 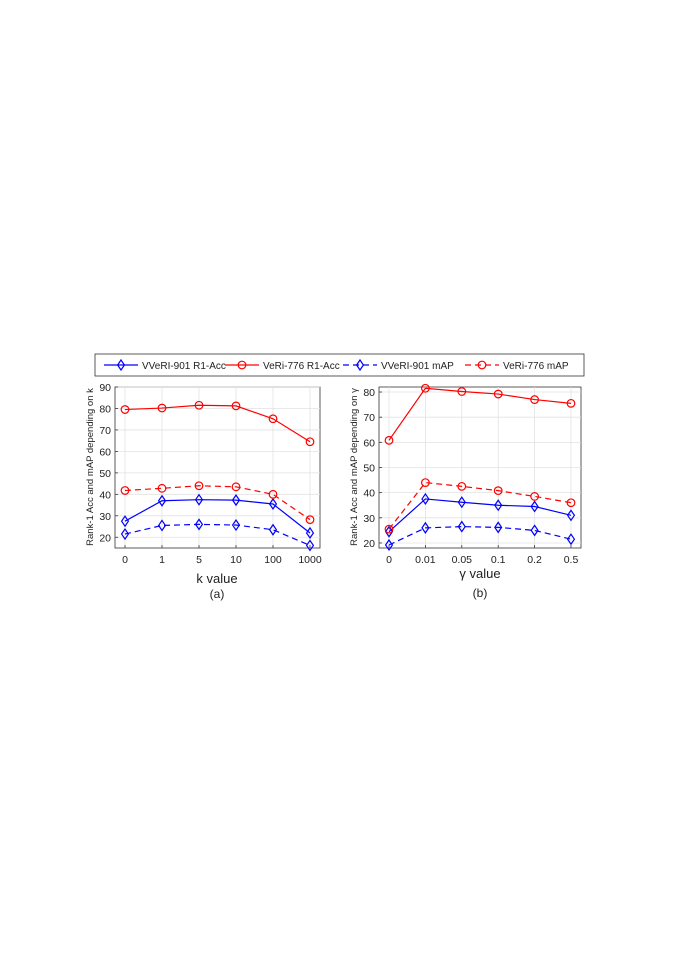 I want to click on legend-label: VeRi-776 mAP, so click(x=536, y=366).